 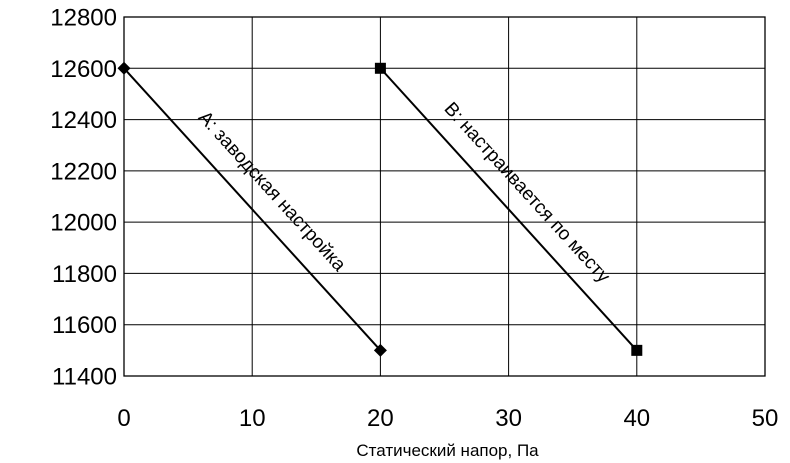 I want to click on x-tick-label: 30, so click(x=508, y=418).